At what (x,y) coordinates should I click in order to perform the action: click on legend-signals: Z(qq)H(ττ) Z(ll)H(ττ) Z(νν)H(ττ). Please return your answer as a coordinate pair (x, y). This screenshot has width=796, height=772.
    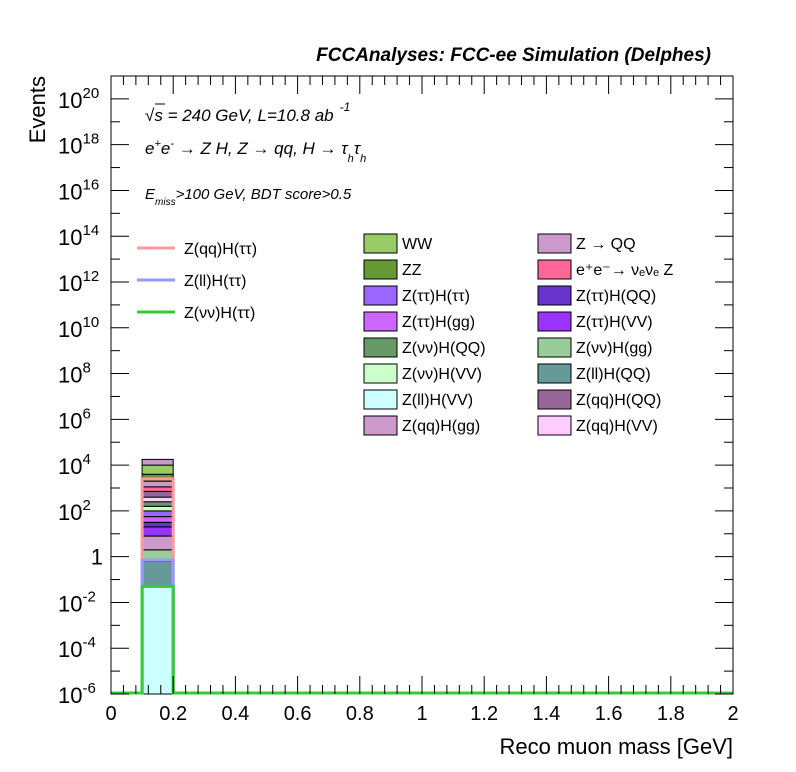
    Looking at the image, I should click on (197, 281).